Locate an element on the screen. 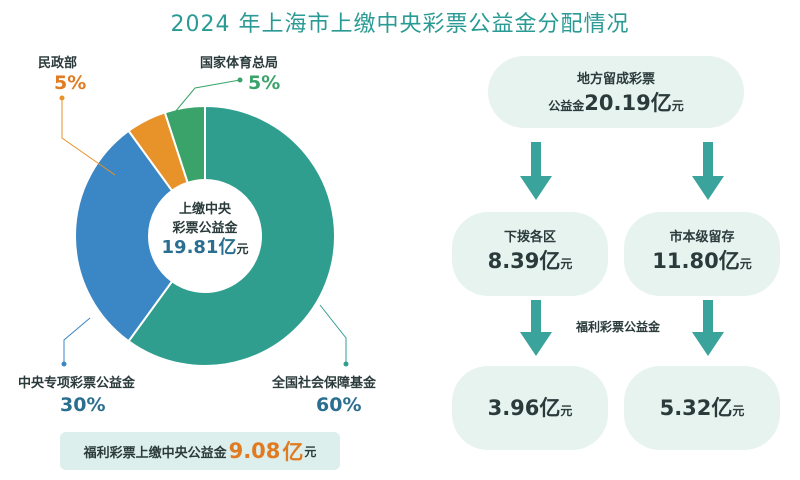 The image size is (800, 480). pct-civil-affairs: 5% is located at coordinates (70, 83).